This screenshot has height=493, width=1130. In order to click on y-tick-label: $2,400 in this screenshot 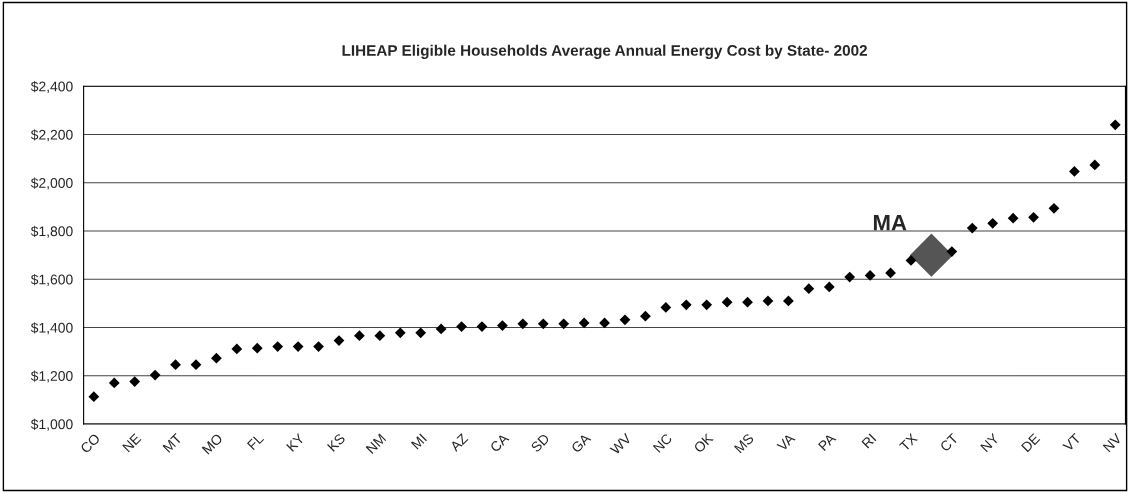, I will do `click(51, 87)`.